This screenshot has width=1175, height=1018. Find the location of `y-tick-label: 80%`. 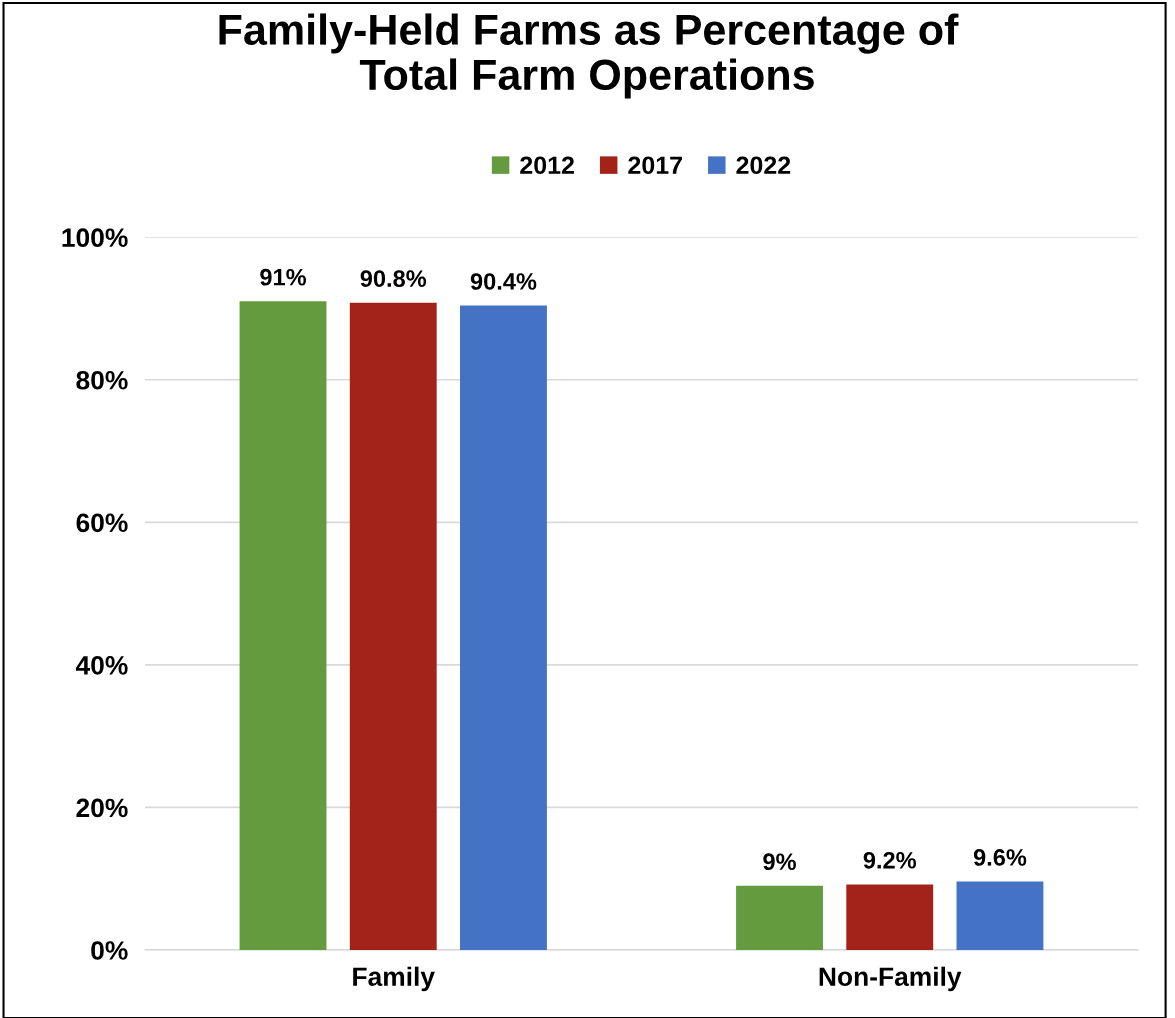

y-tick-label: 80% is located at coordinates (102, 380).